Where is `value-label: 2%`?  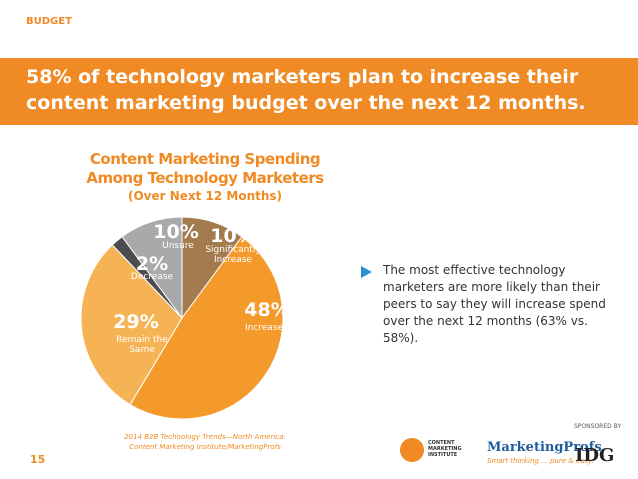
value-label: 2% is located at coordinates (152, 264).